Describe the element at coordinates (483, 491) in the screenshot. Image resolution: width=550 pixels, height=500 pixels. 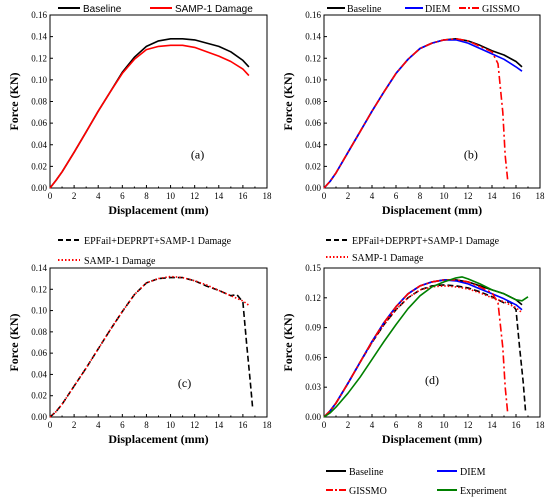
I see `legend-d-label-5: Experiment` at that location.